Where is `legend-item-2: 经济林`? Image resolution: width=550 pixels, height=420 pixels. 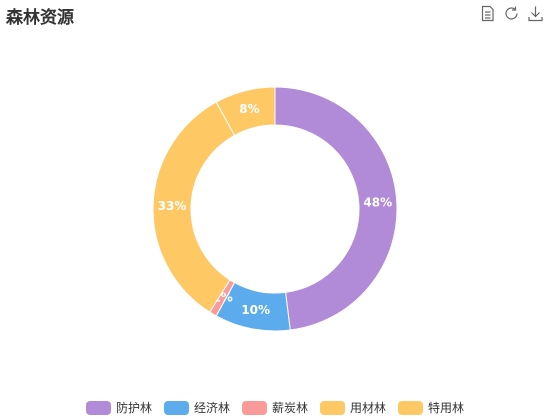
legend-item-2: 经济林 is located at coordinates (196, 407).